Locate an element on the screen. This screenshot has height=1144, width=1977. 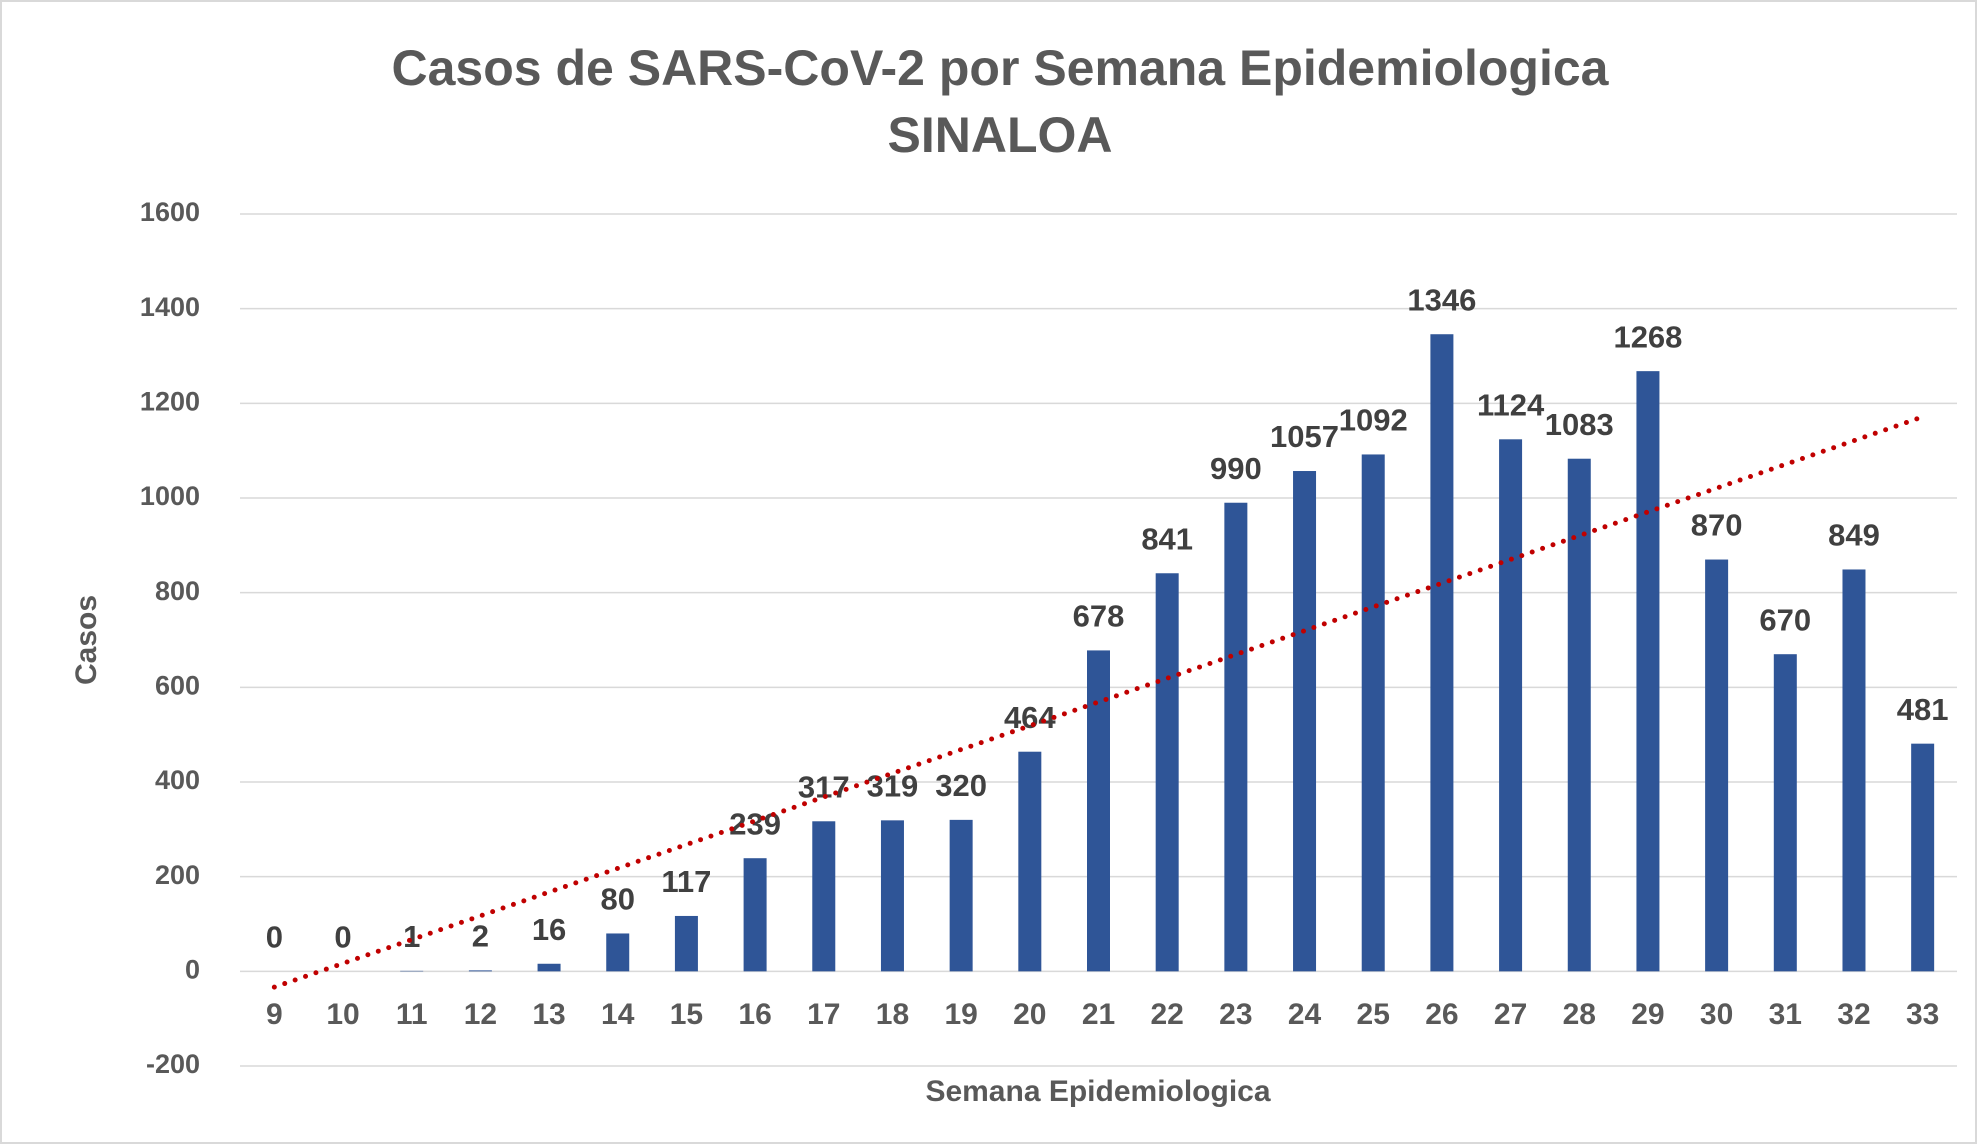
y-tick-label: 400 is located at coordinates (177, 780).